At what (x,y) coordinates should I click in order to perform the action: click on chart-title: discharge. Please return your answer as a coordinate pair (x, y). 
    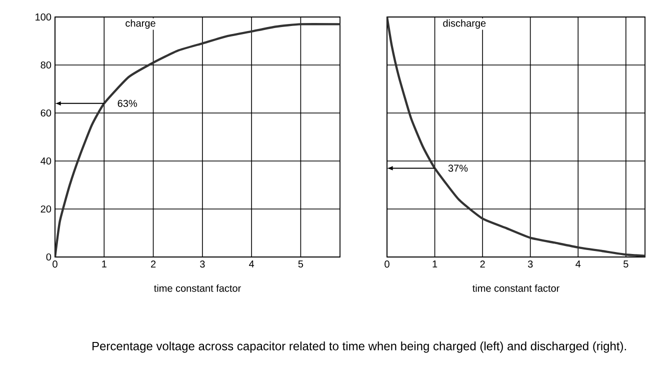
    Looking at the image, I should click on (464, 24).